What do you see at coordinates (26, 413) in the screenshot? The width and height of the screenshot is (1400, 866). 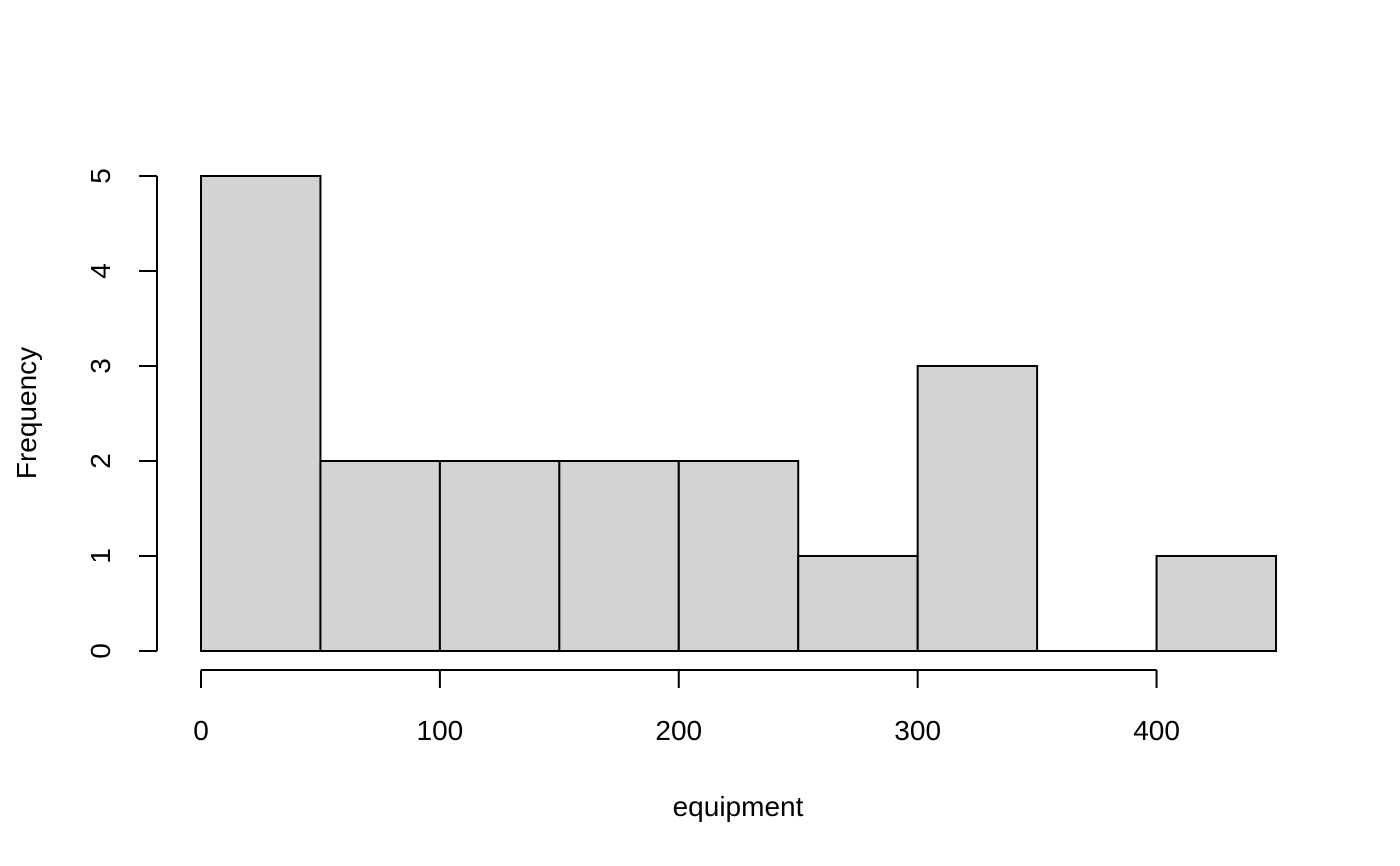 I see `y-axis-label: Frequency` at bounding box center [26, 413].